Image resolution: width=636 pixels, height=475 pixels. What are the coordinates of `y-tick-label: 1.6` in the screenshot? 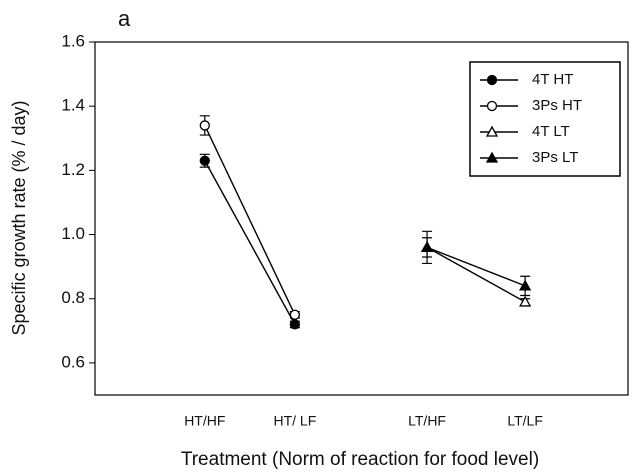 It's located at (73, 40).